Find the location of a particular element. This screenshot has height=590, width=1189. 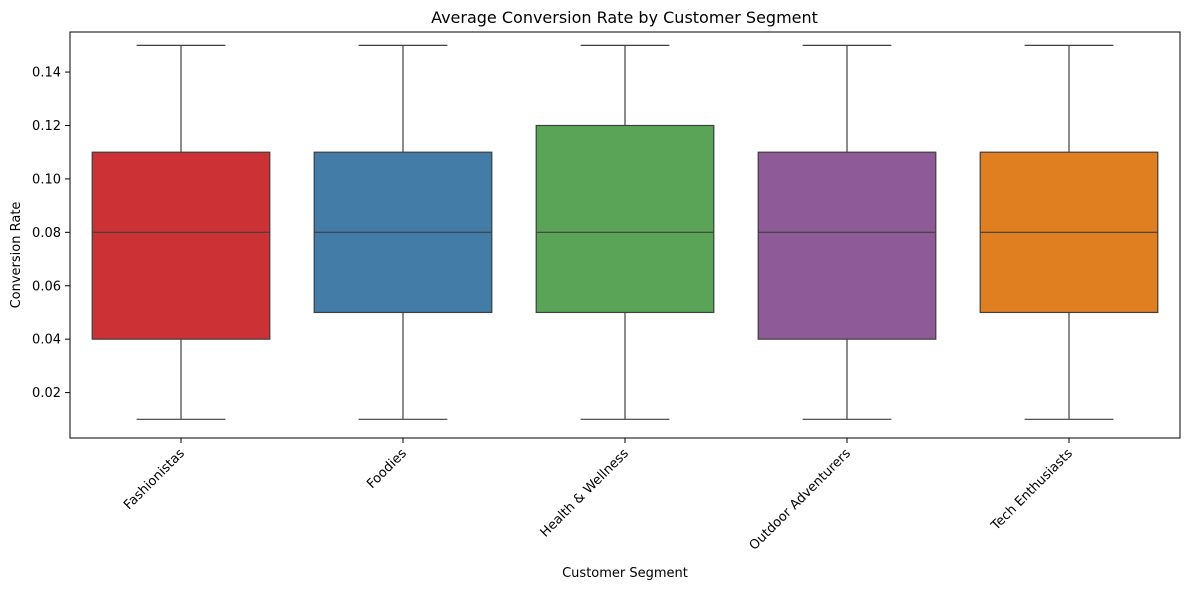

x-axis-label: Customer Segment is located at coordinates (625, 573).